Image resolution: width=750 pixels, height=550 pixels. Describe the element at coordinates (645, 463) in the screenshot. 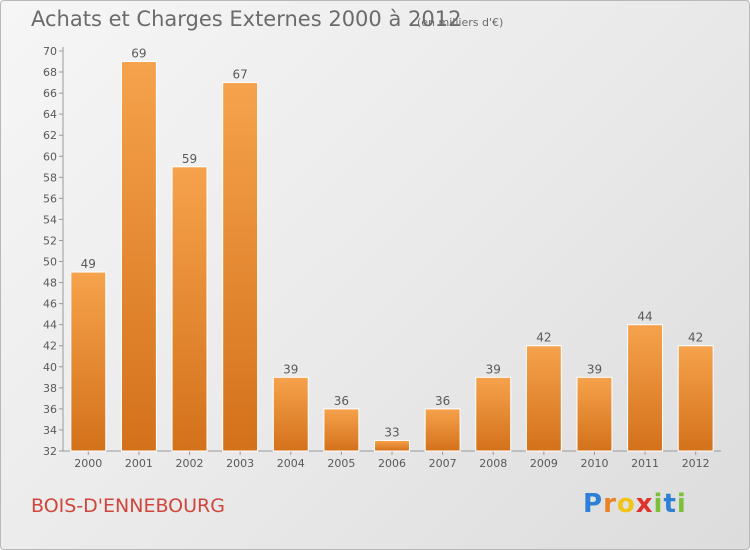

I see `x-tick-label: 2011` at that location.